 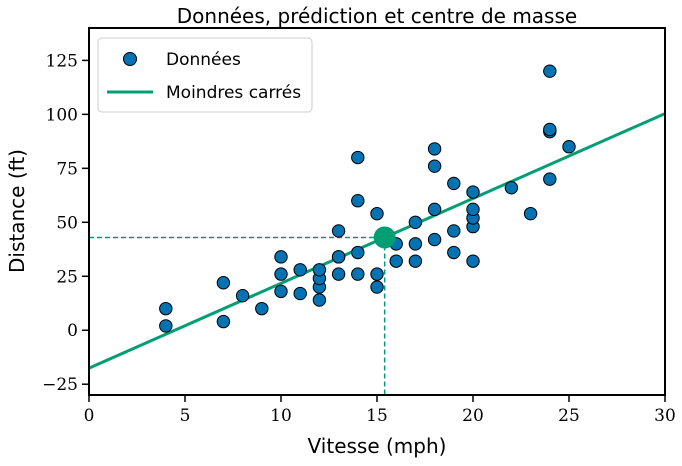 I want to click on legend-marker-data, so click(x=130, y=59).